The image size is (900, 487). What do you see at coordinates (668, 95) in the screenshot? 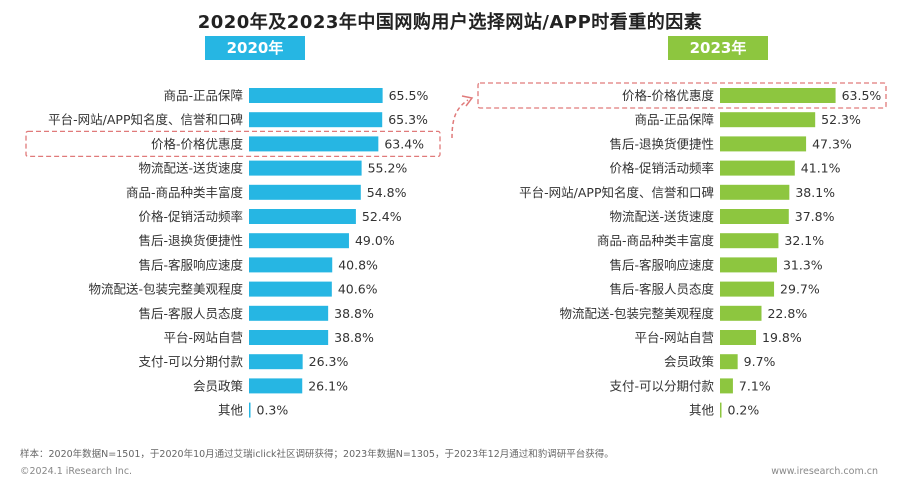
I see `category-label-2023-0: 价格-价格优惠度` at bounding box center [668, 95].